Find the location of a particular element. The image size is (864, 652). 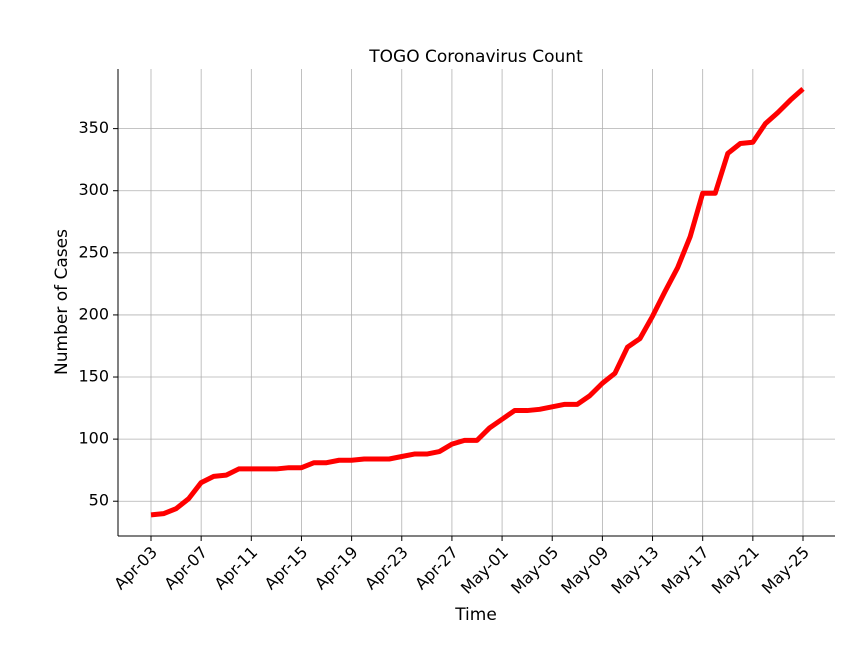

x-tick-label: May-09 is located at coordinates (584, 570).